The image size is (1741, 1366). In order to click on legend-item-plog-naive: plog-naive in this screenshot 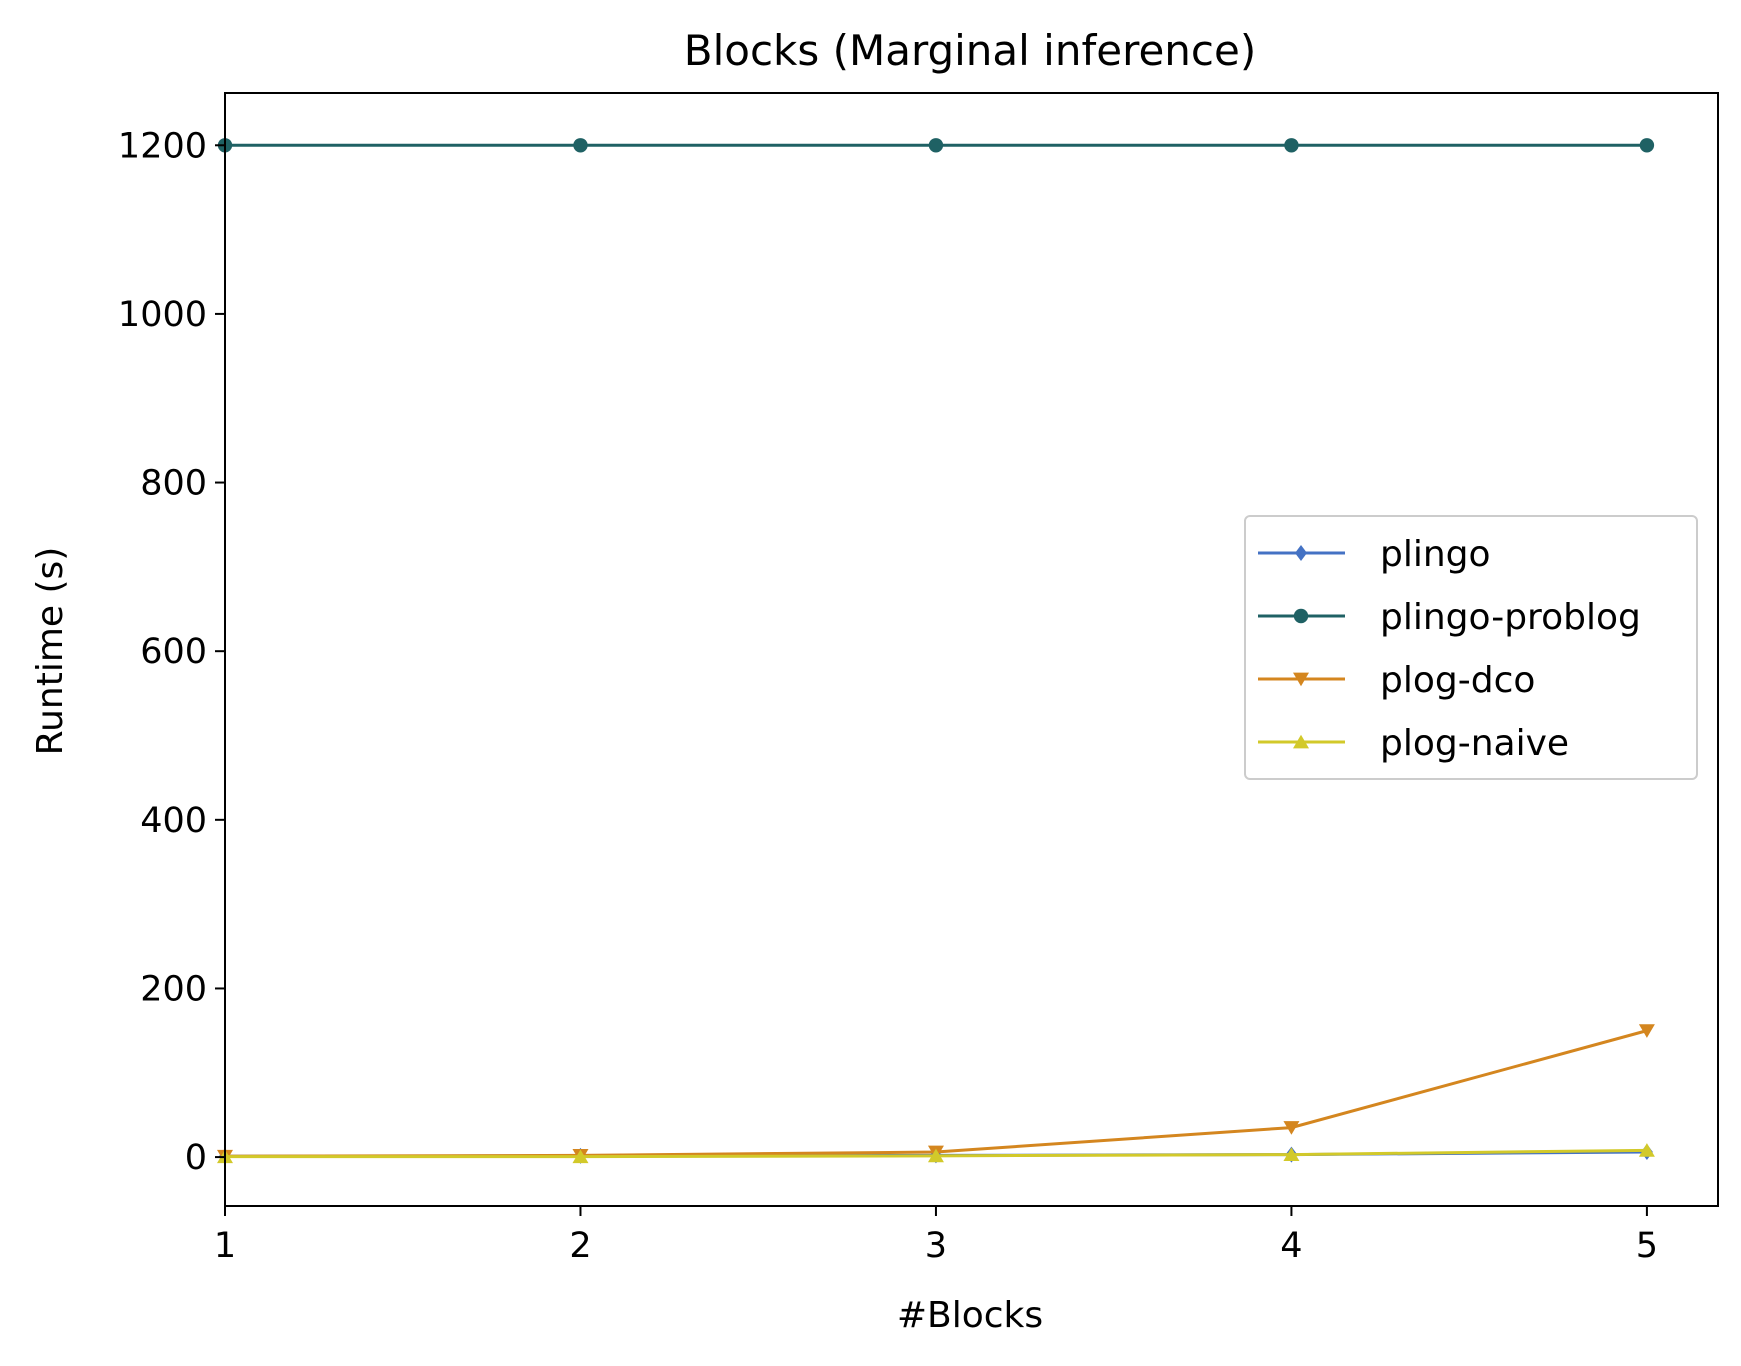, I will do `click(1413, 743)`.